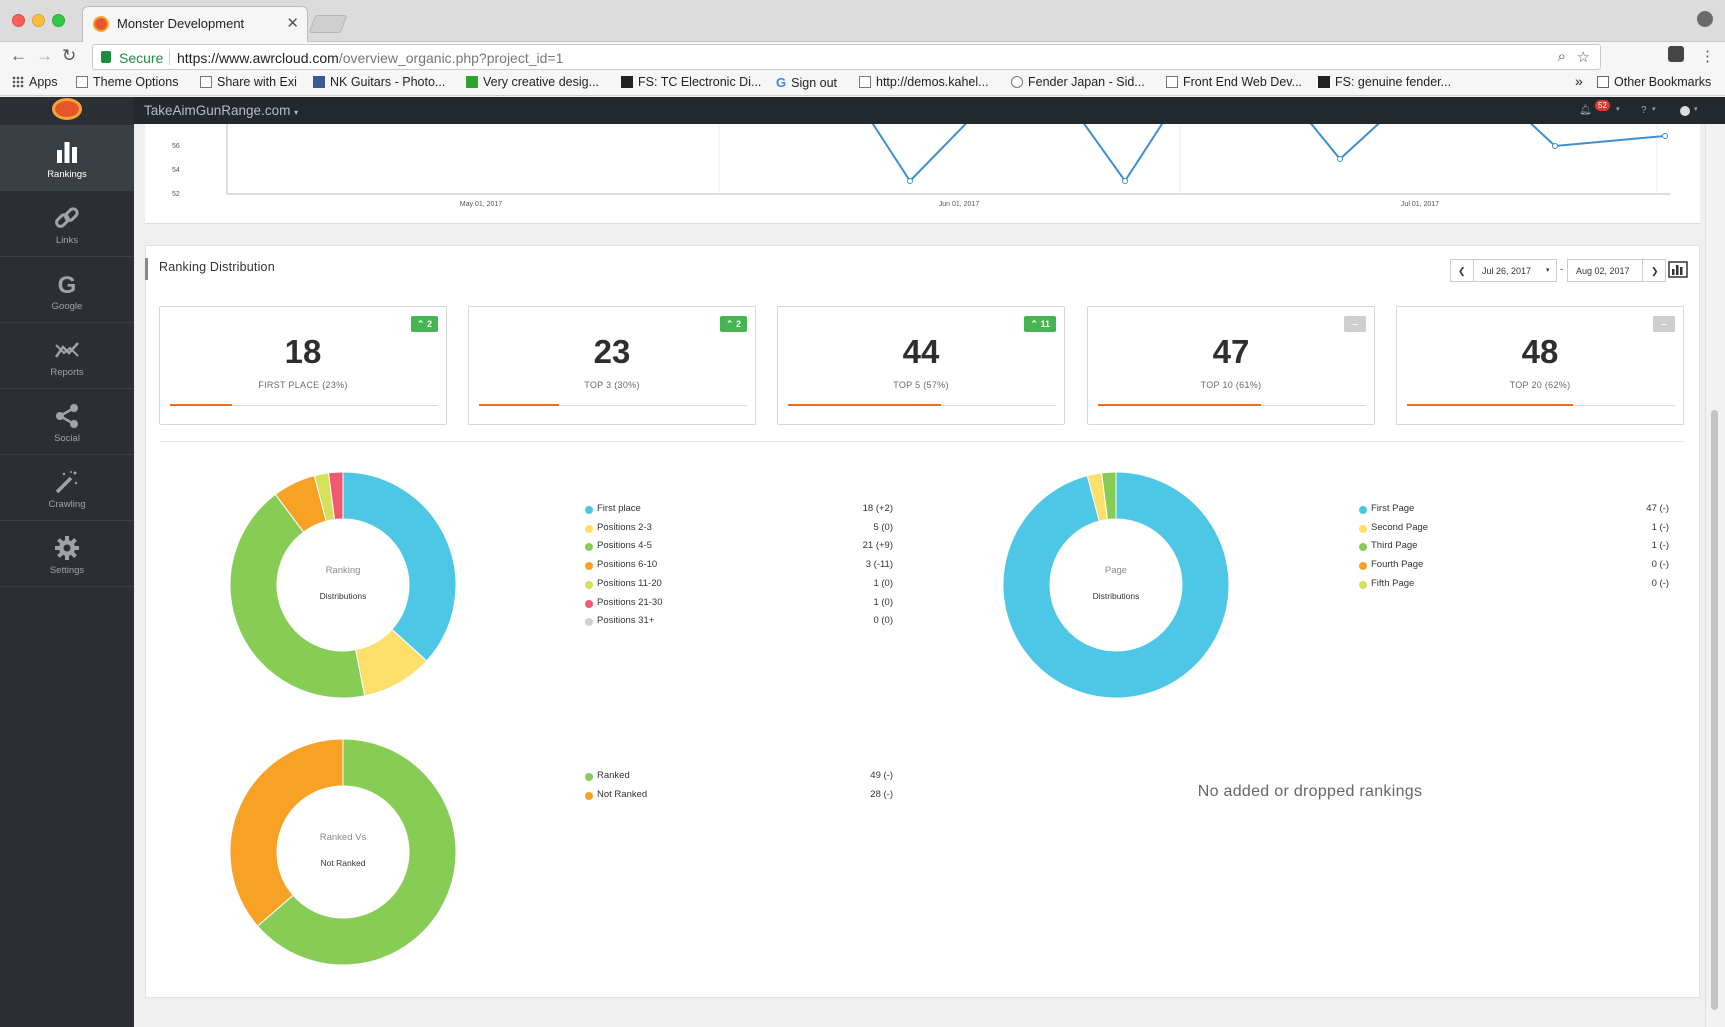 Image resolution: width=1725 pixels, height=1027 pixels. What do you see at coordinates (1231, 351) in the screenshot?
I see `stat-value: 47` at bounding box center [1231, 351].